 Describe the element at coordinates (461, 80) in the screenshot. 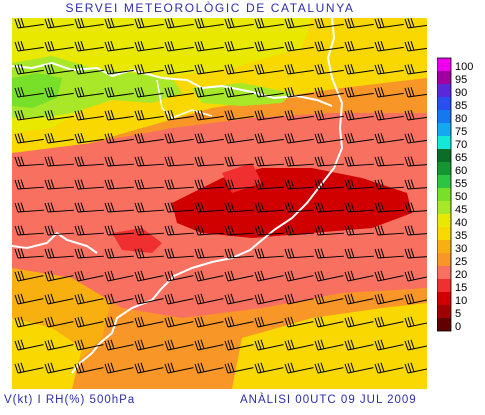

I see `legend-label-95: 95` at that location.